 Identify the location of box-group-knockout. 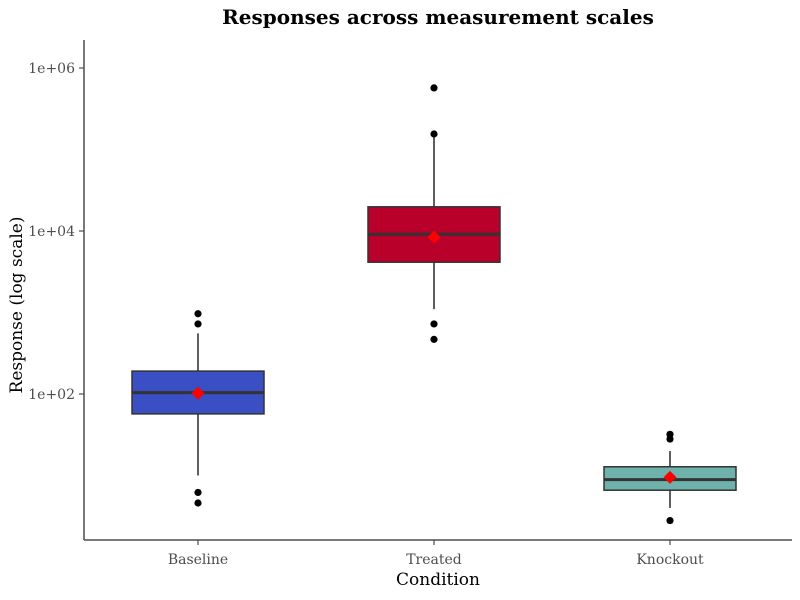
(670, 477).